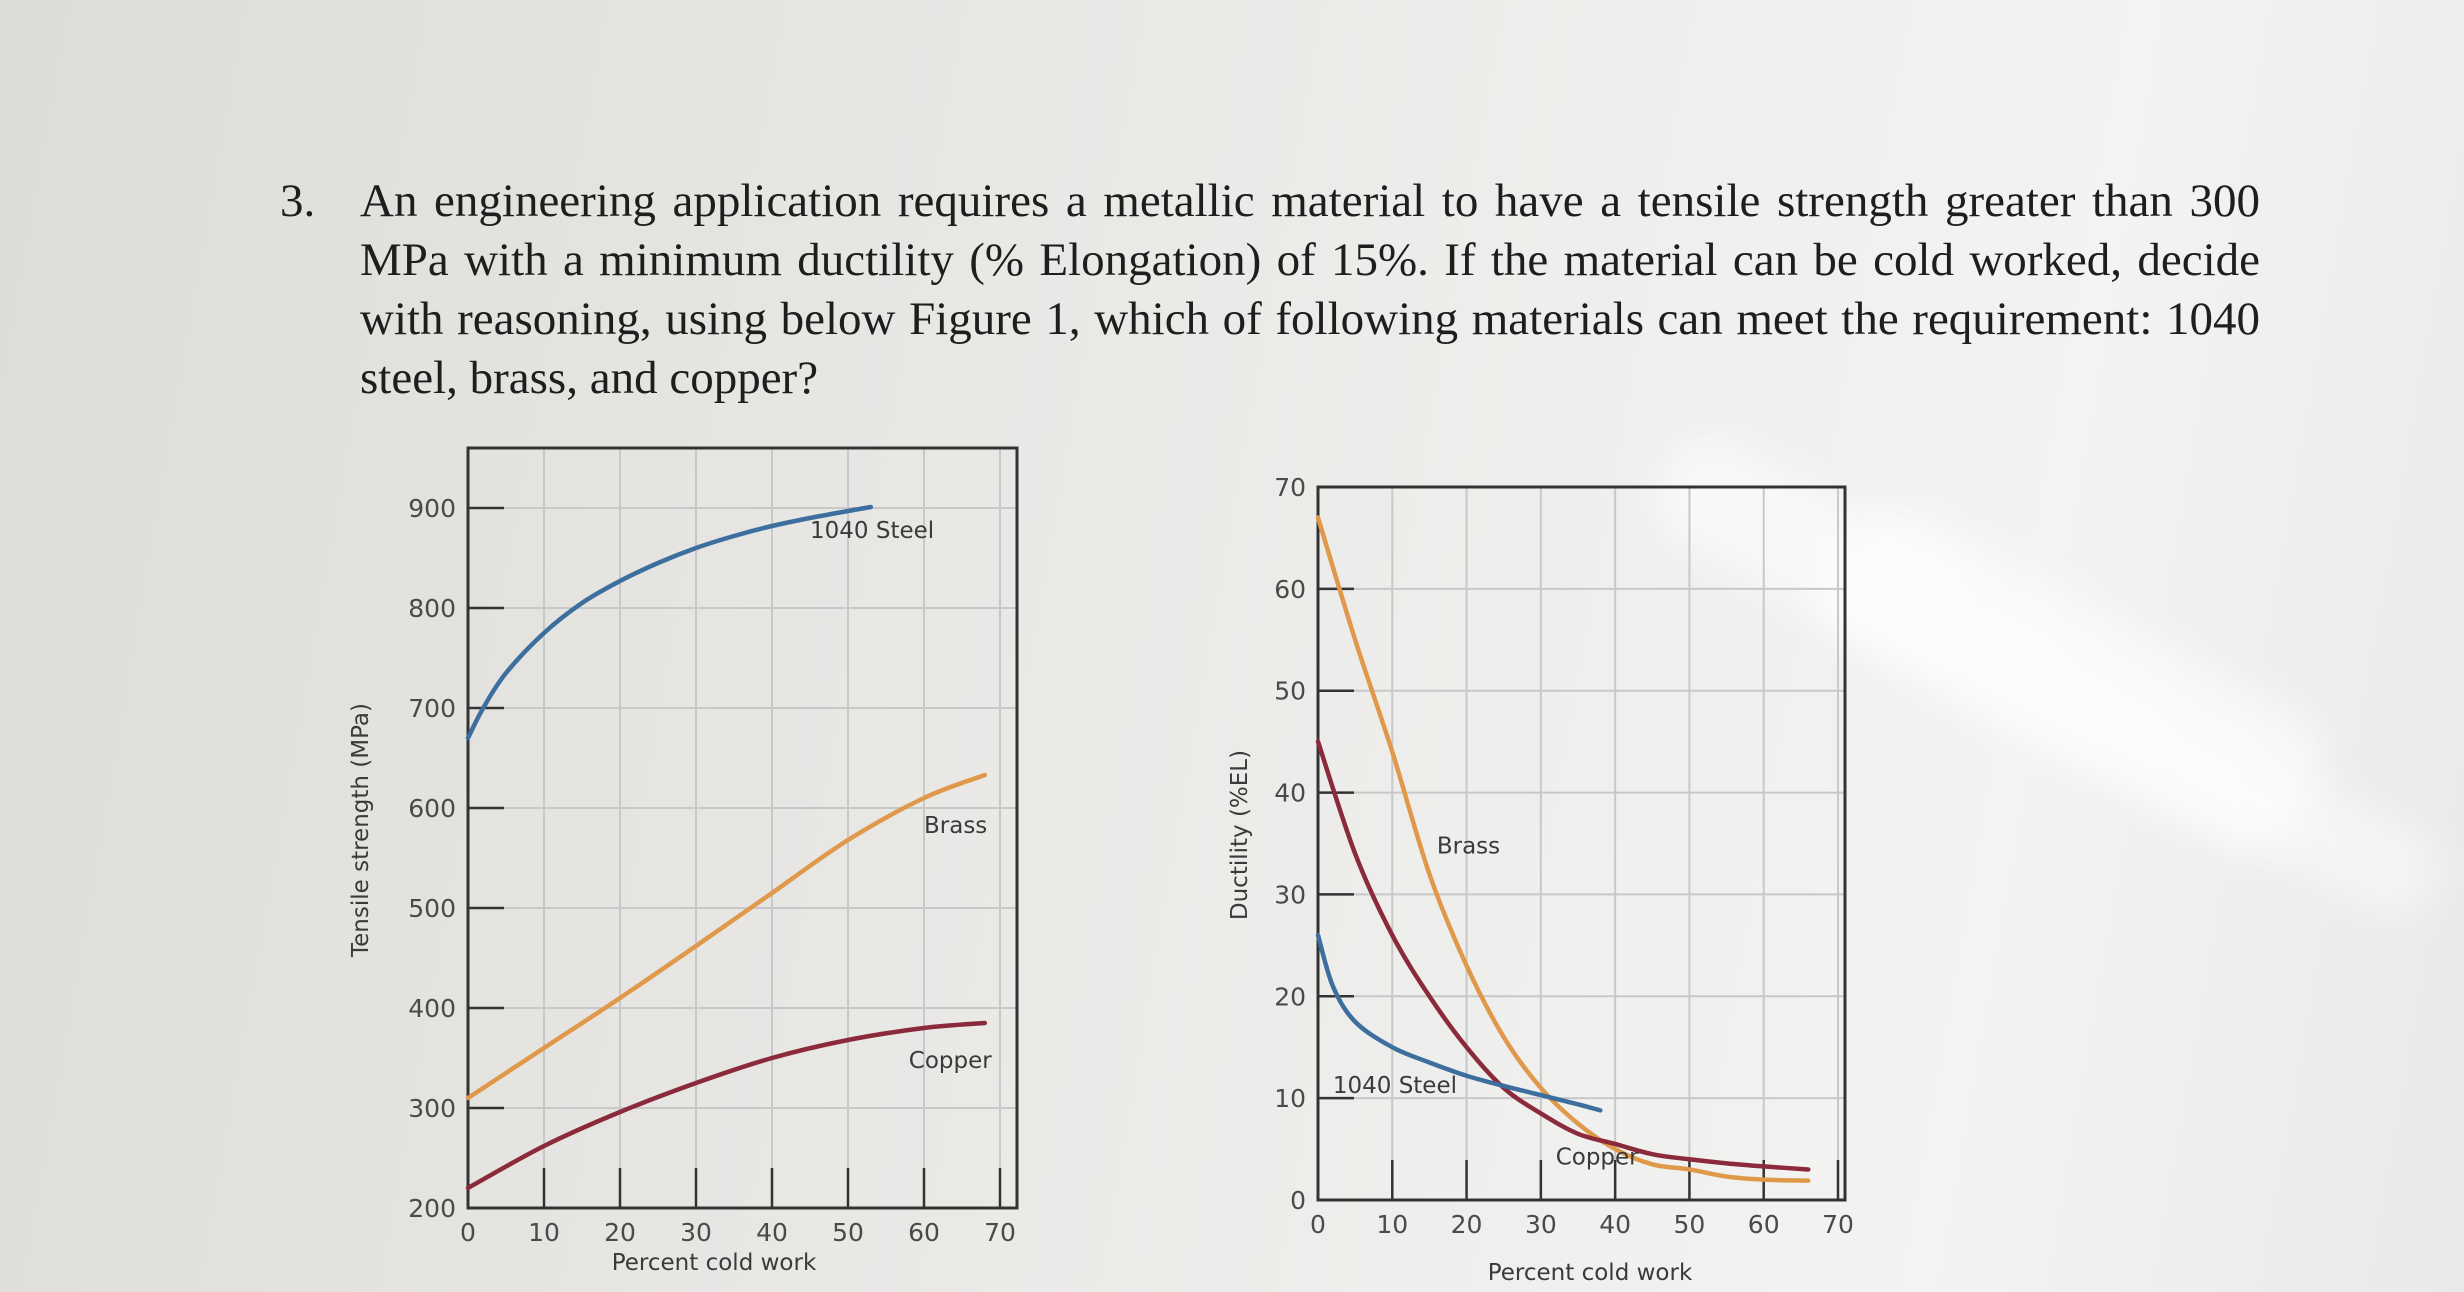 This screenshot has width=2464, height=1292. What do you see at coordinates (1290, 1098) in the screenshot?
I see `y-tick-label: 10` at bounding box center [1290, 1098].